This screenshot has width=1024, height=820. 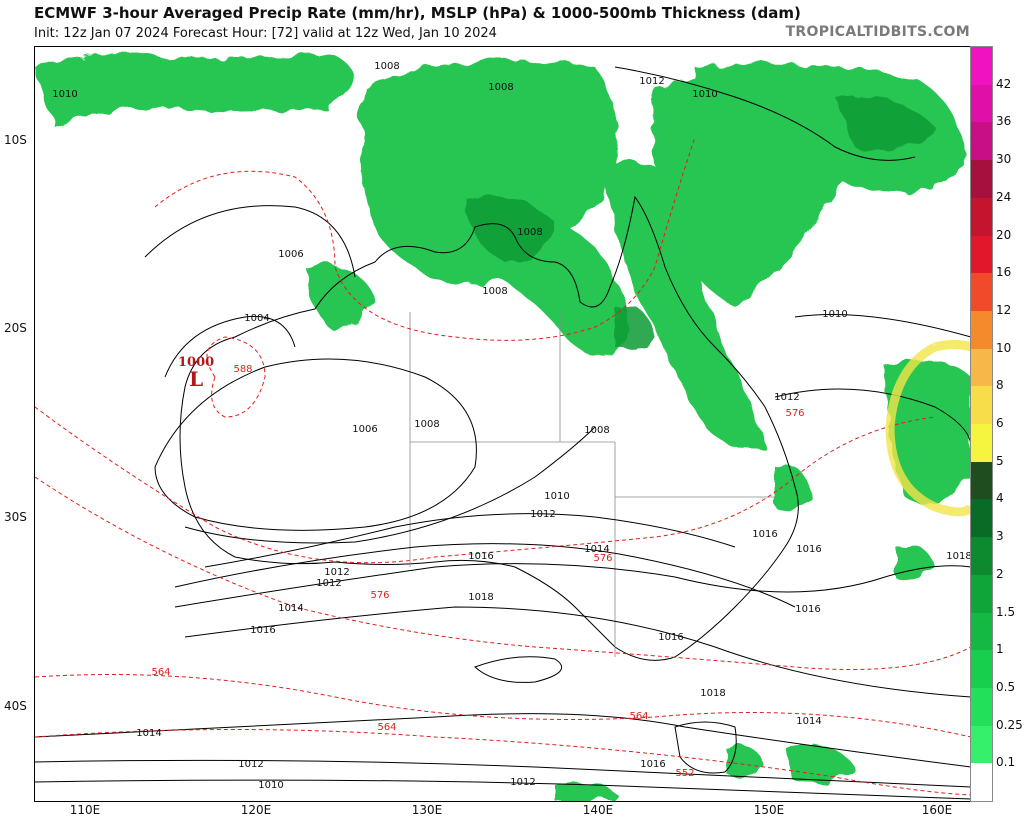 I want to click on precip-heavy-png, so click(x=885, y=122).